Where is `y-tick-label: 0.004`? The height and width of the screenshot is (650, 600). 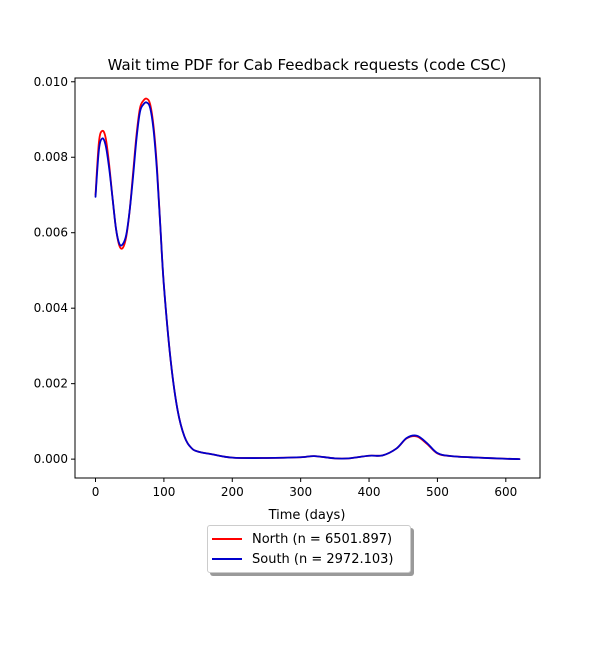 y-tick-label: 0.004 is located at coordinates (51, 308).